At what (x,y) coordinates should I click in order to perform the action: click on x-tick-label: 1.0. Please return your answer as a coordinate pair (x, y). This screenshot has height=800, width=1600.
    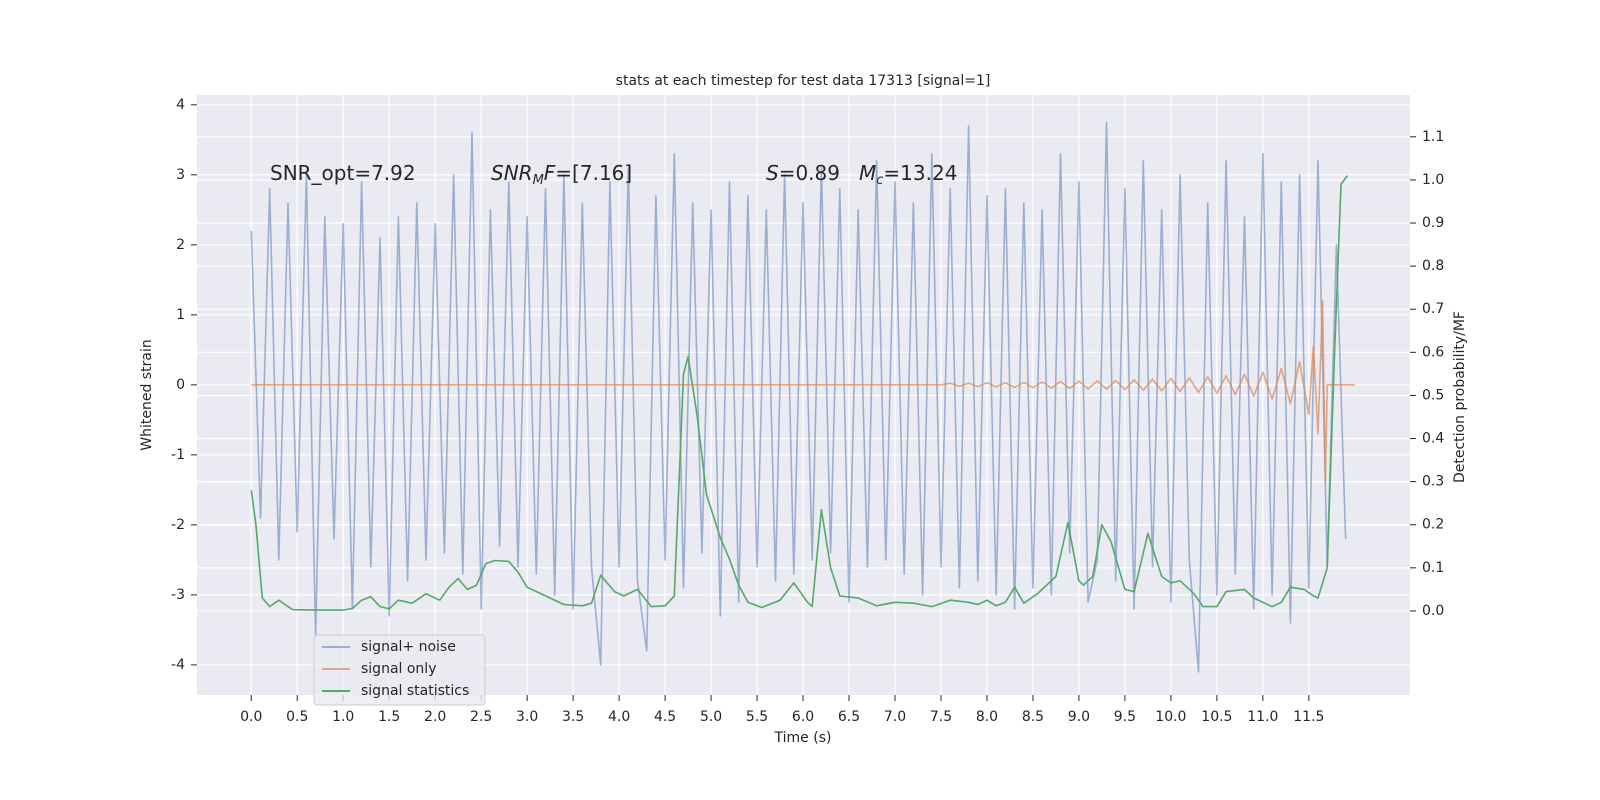
    Looking at the image, I should click on (343, 717).